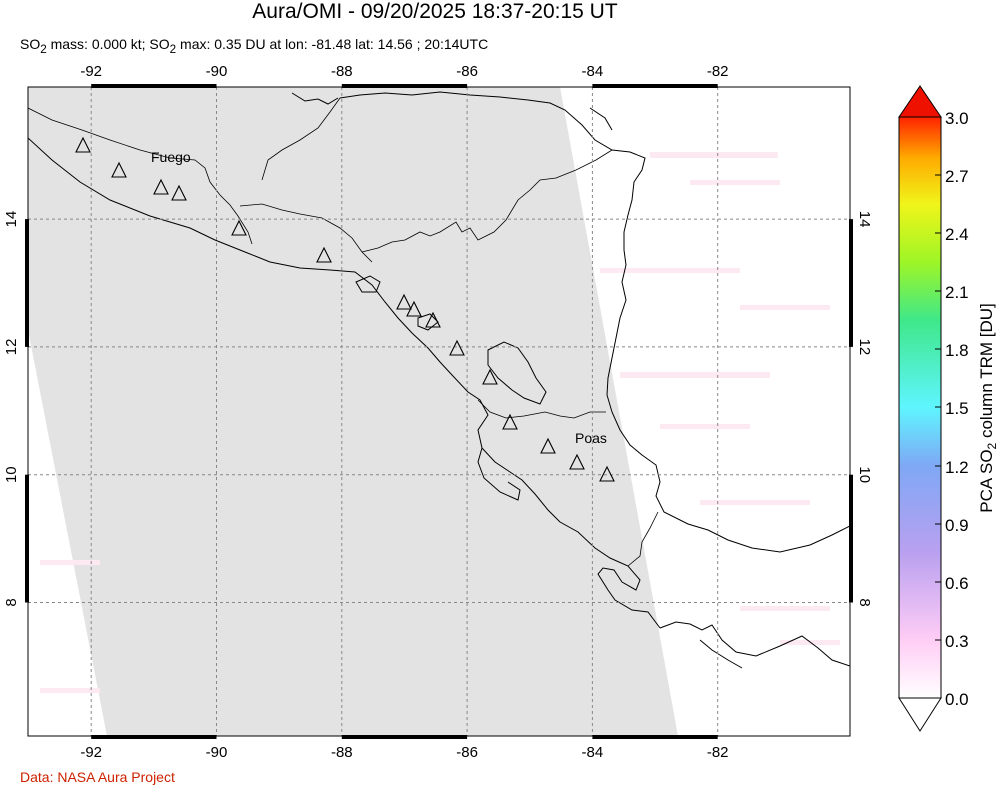 Image resolution: width=999 pixels, height=800 pixels. What do you see at coordinates (920, 714) in the screenshot?
I see `colorbar-under-arrow` at bounding box center [920, 714].